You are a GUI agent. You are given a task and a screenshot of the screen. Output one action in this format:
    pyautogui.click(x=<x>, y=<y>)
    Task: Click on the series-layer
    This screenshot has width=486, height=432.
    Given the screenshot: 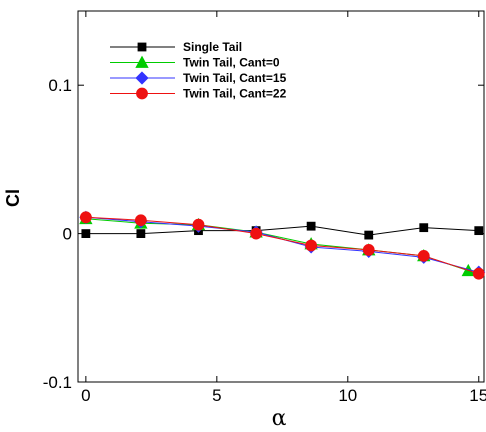 What is the action you would take?
    pyautogui.click(x=282, y=245)
    